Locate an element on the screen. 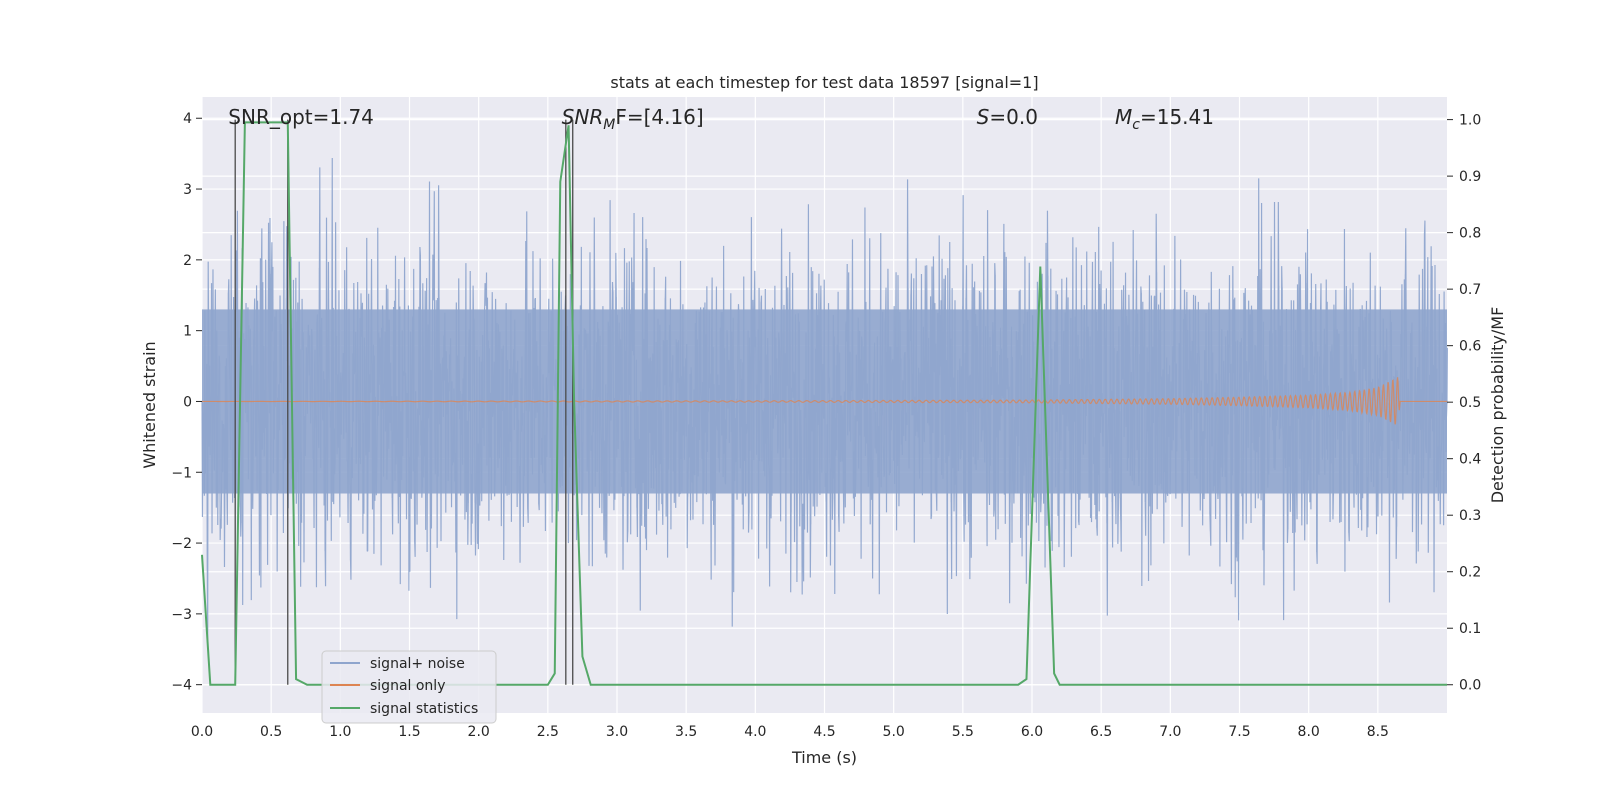 The image size is (1600, 800). annotation-mc: Mc=15.41 is located at coordinates (1164, 119).